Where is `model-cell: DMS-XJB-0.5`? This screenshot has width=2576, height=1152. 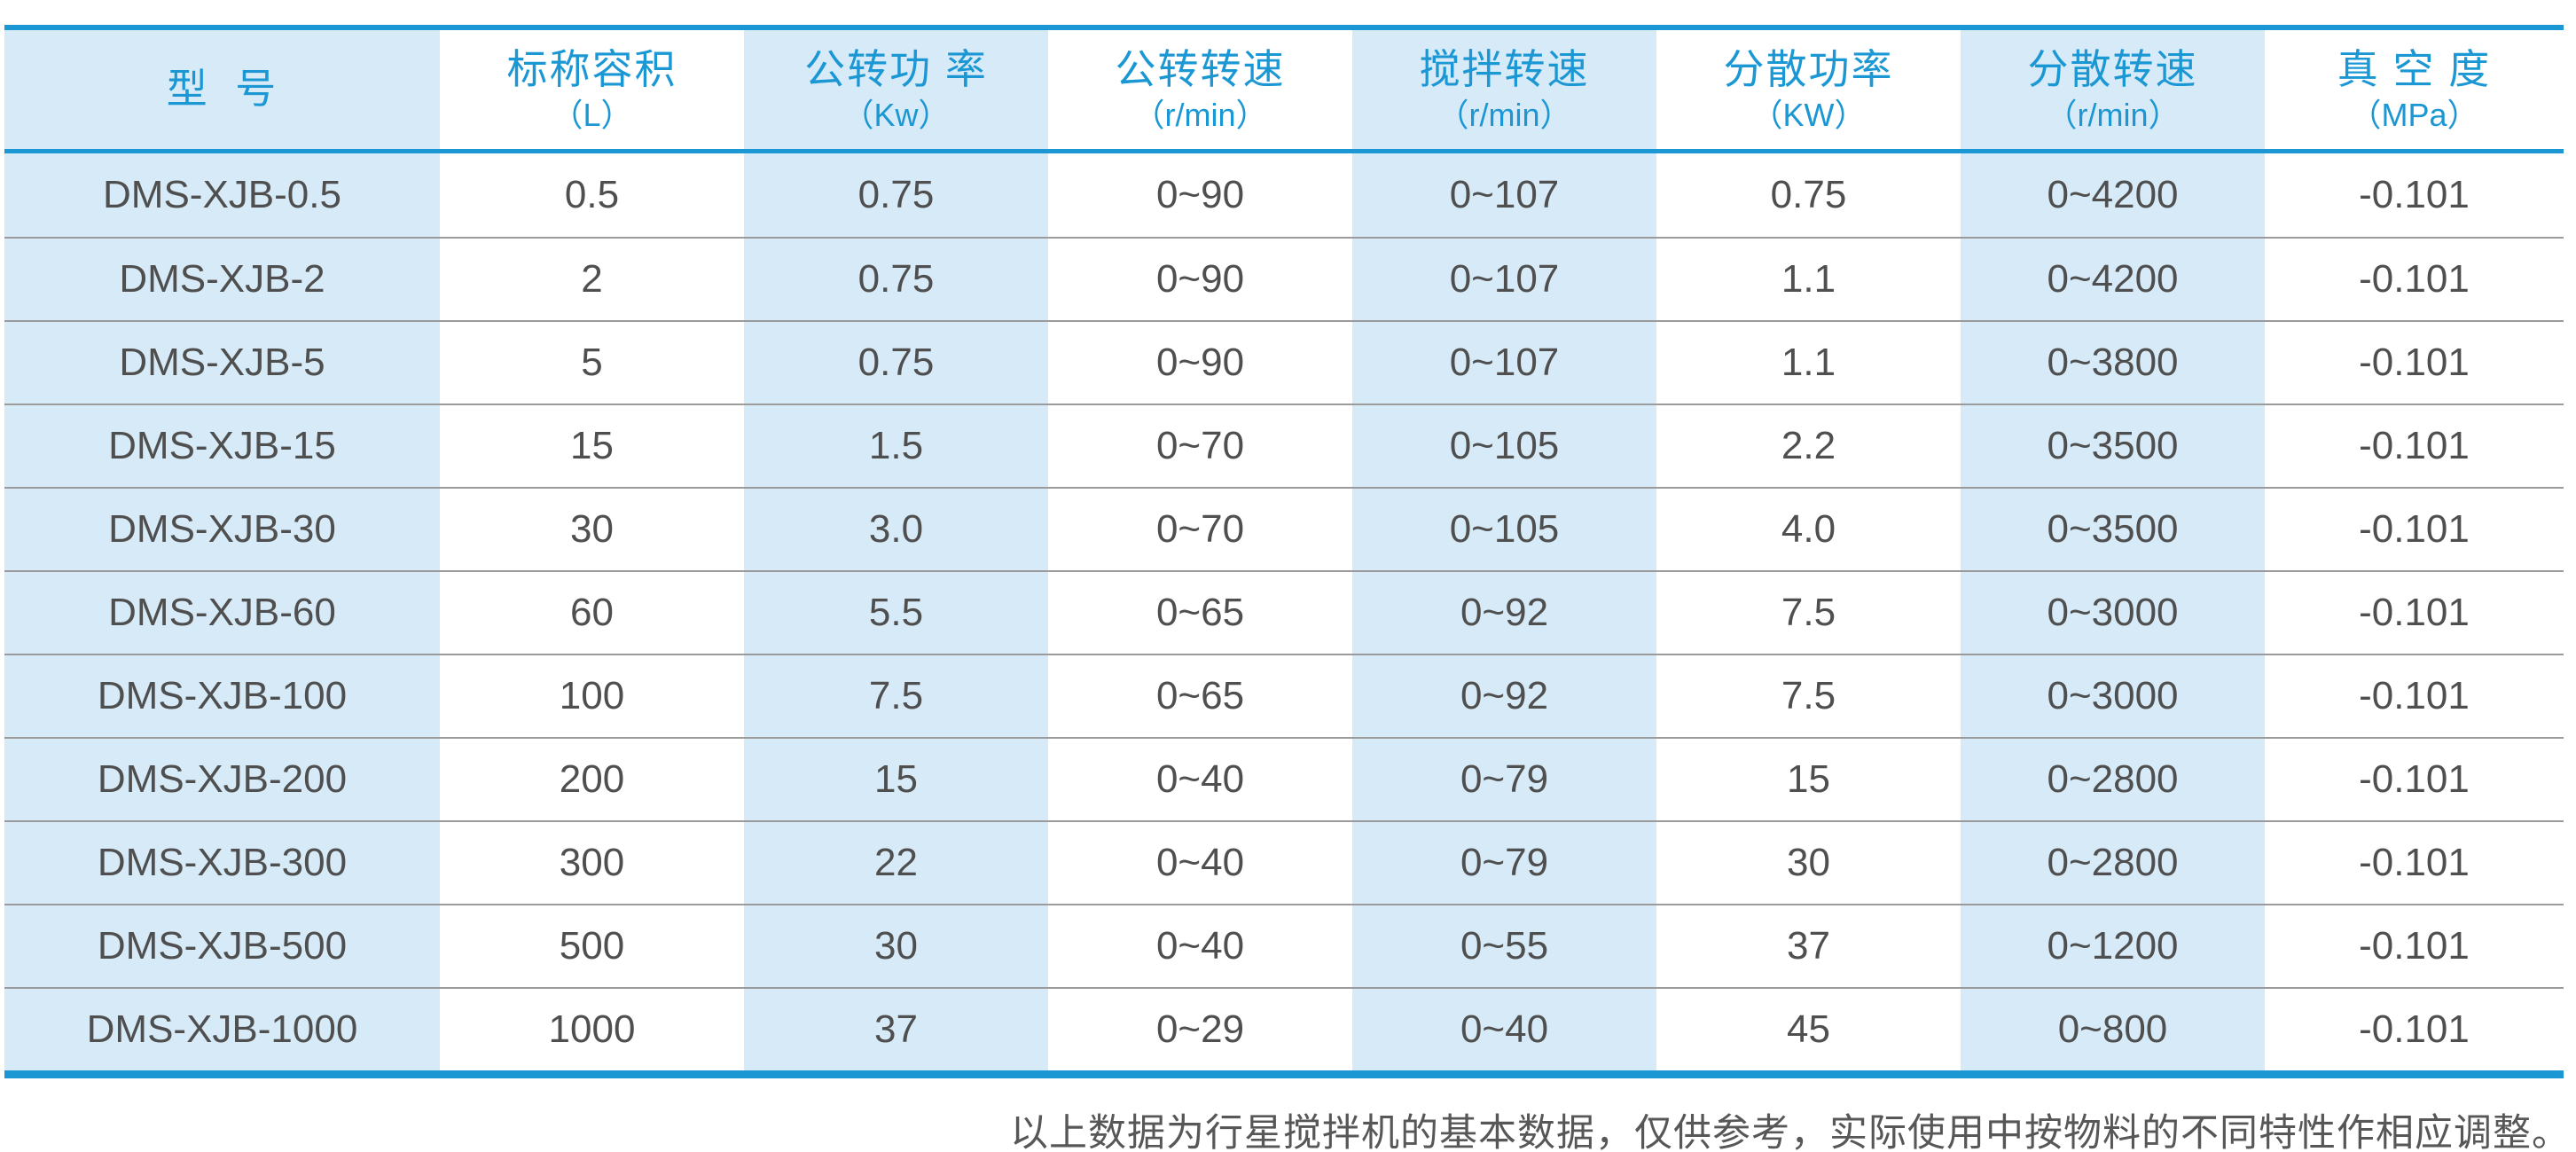 model-cell: DMS-XJB-0.5 is located at coordinates (222, 195).